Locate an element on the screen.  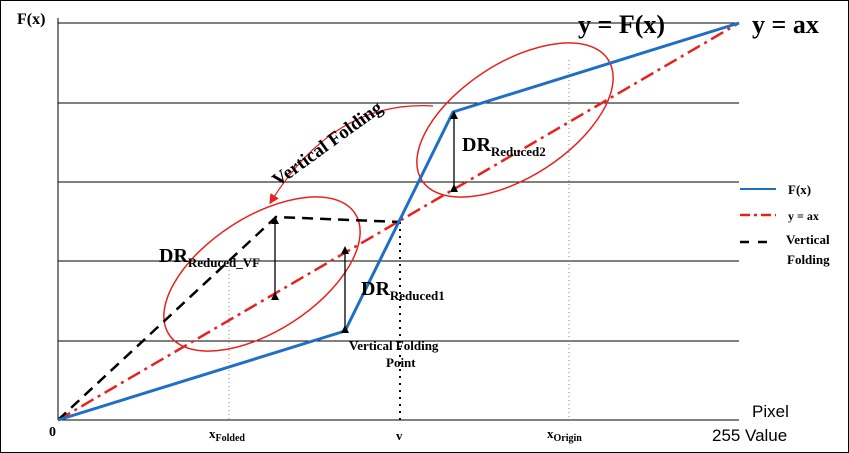
legend-fx-label: F(x) is located at coordinates (799, 189).